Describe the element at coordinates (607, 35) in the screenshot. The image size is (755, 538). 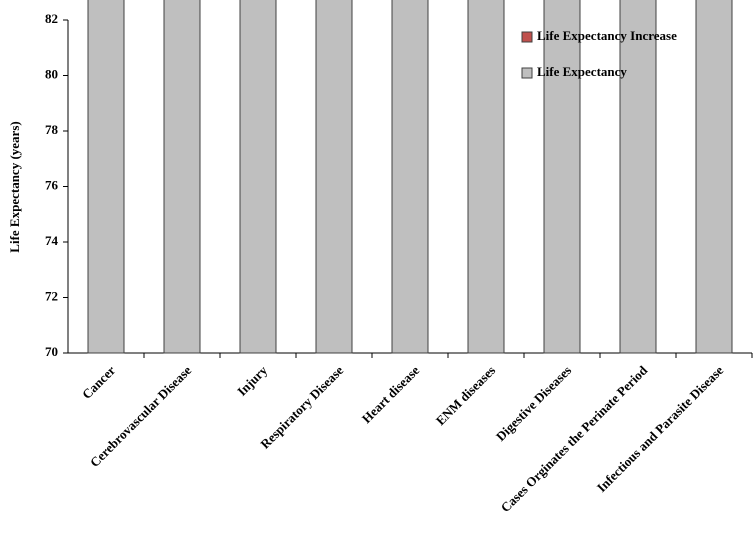
I see `legend-label: Life Expectancy Increase` at that location.